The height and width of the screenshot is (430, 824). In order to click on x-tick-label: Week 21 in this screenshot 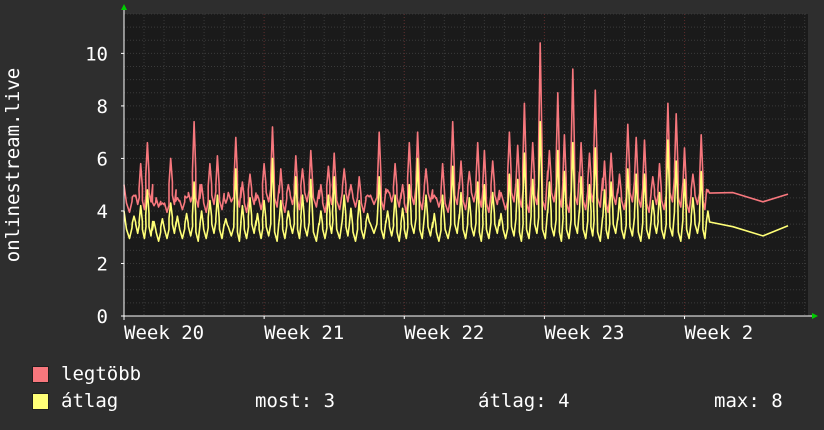, I will do `click(304, 333)`.